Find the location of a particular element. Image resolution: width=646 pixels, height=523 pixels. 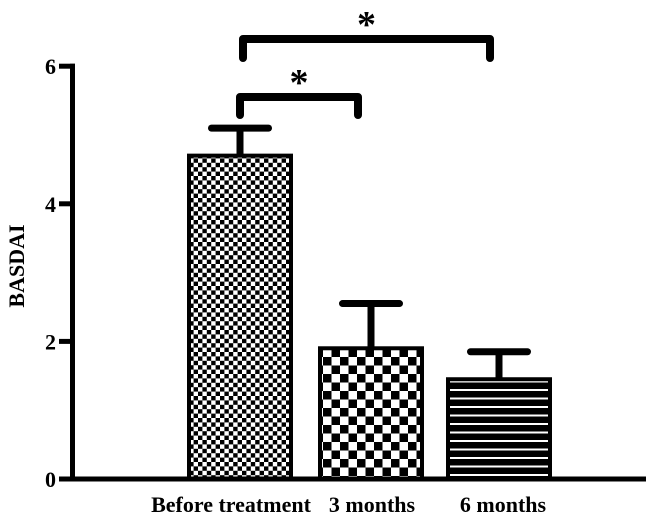

x-category-label-6-months: 6 months is located at coordinates (503, 504).